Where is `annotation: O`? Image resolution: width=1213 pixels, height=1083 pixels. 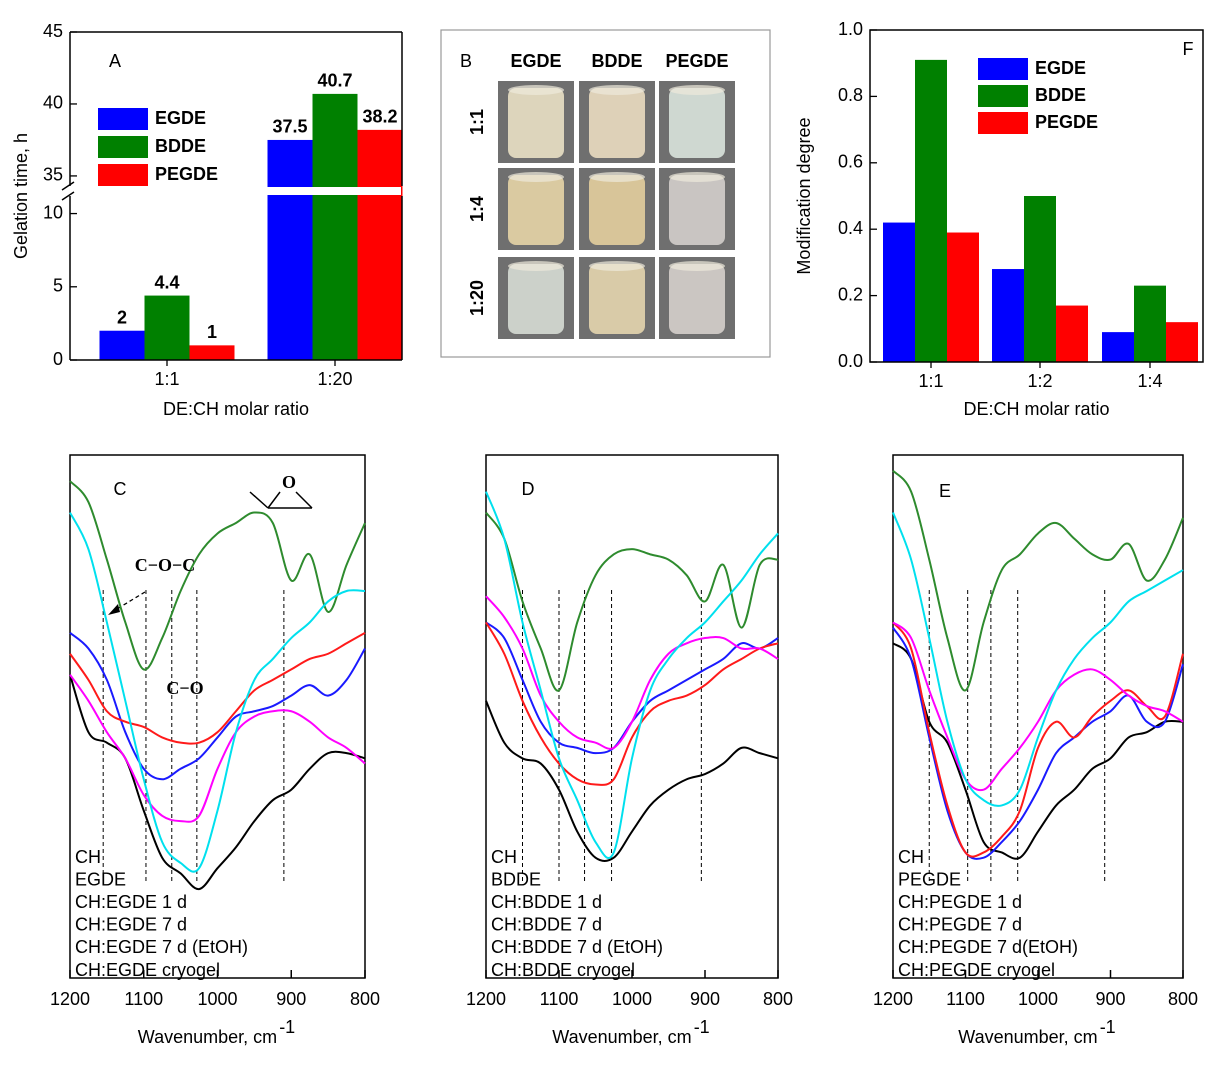
annotation: O is located at coordinates (289, 482).